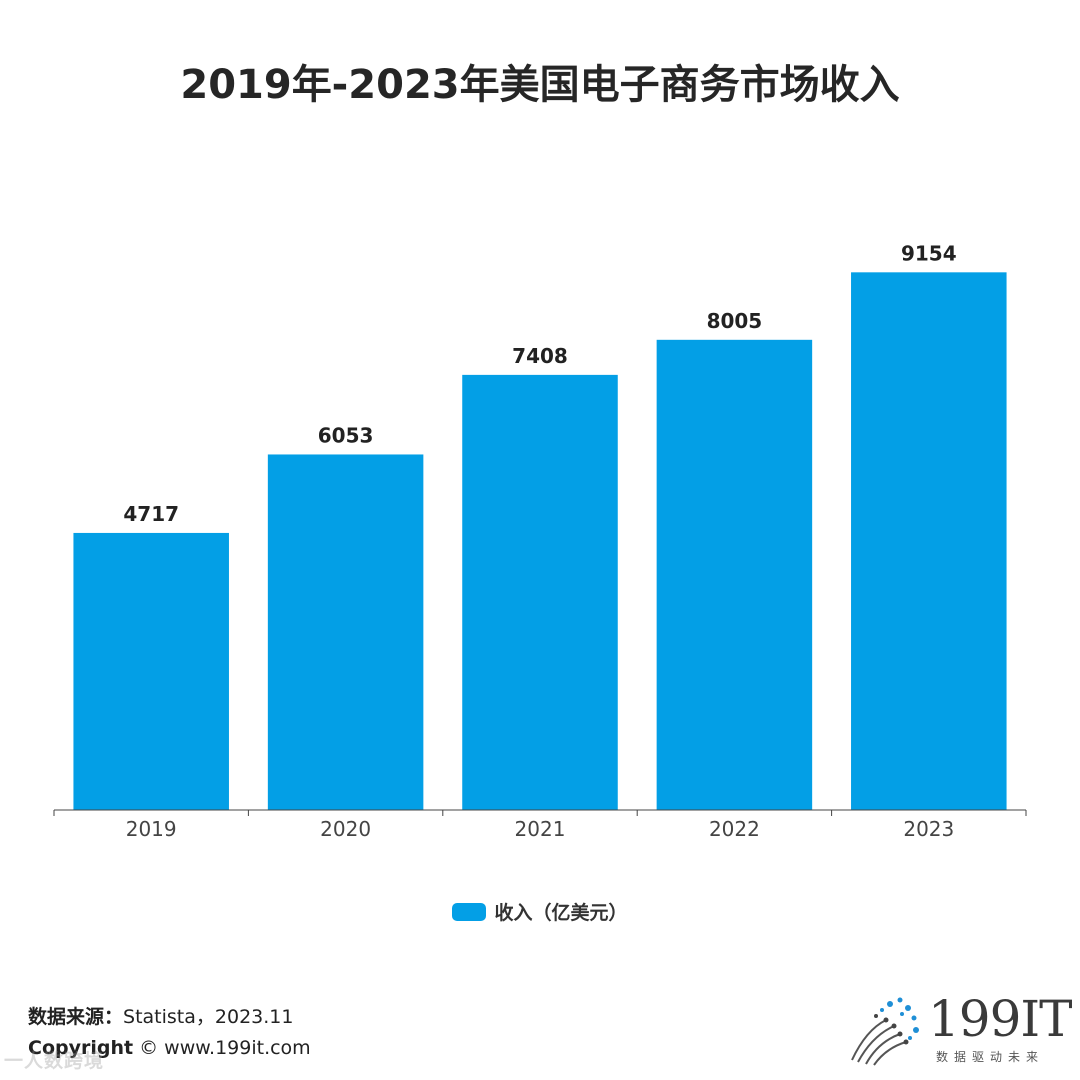 The width and height of the screenshot is (1080, 1080). Describe the element at coordinates (929, 541) in the screenshot. I see `bar-2023` at that location.